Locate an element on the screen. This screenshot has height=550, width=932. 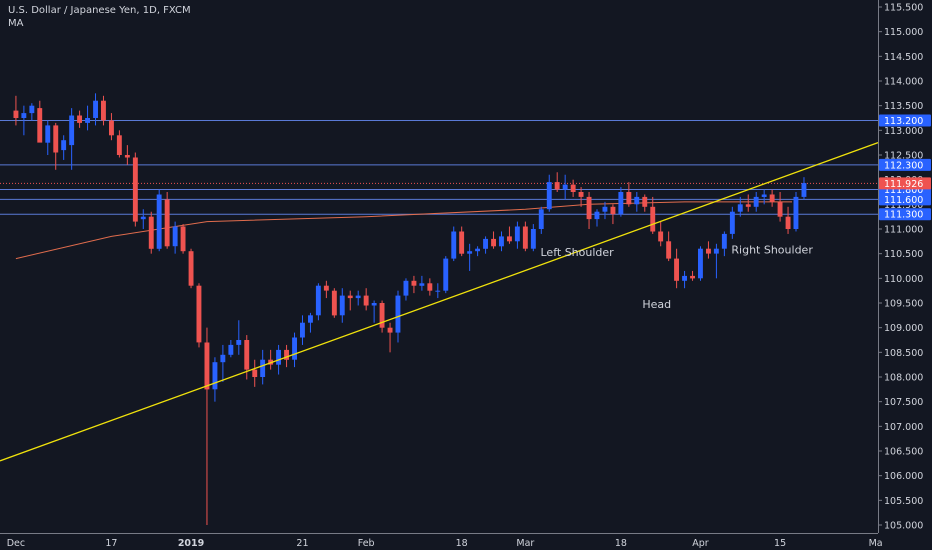
x-tick-label: 17 is located at coordinates (111, 543).